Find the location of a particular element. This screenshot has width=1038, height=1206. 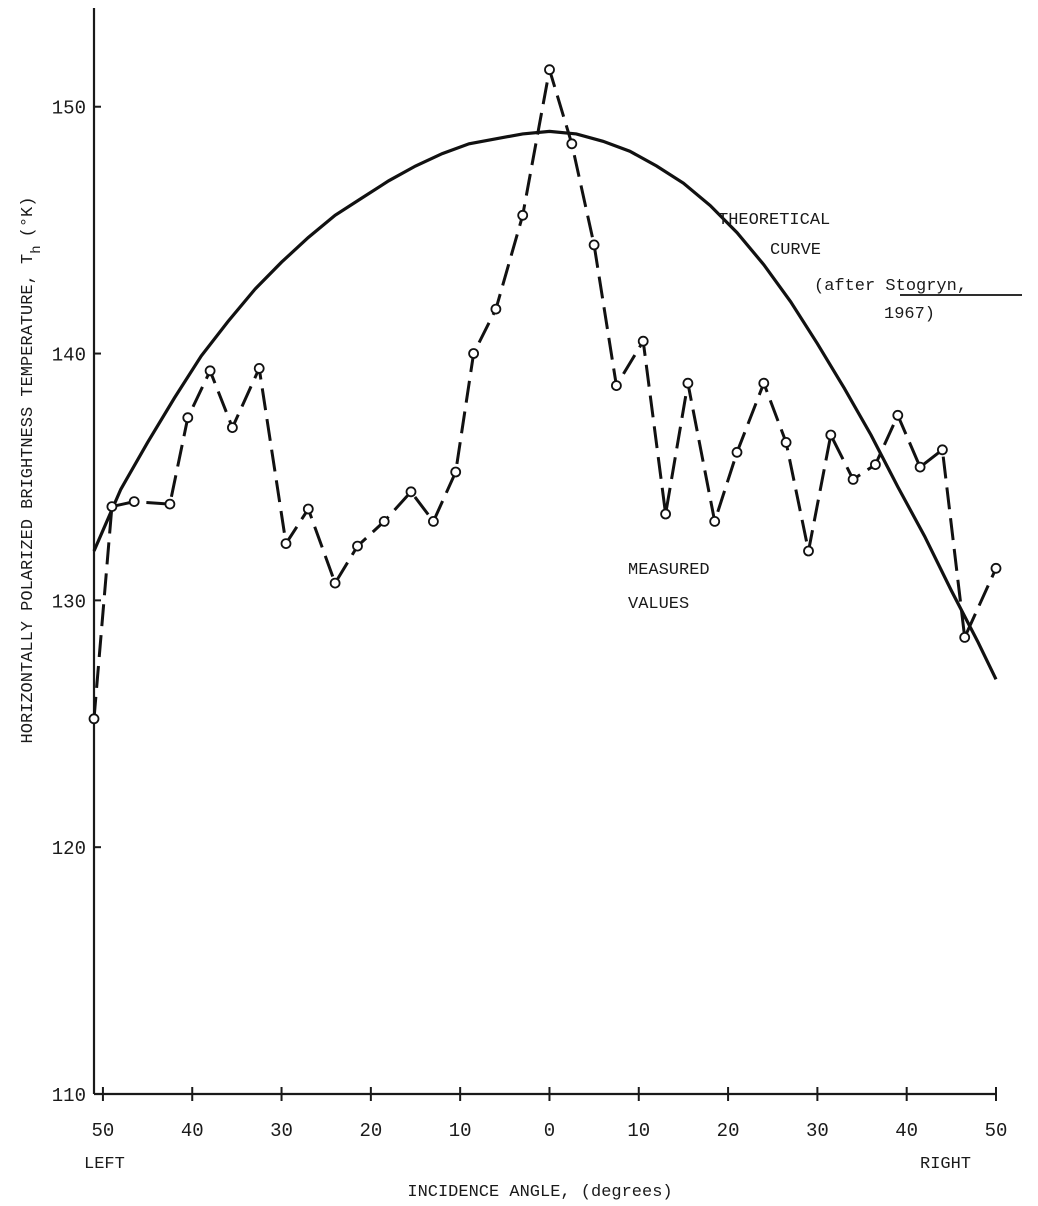

theory-annotation-line-1: THEORETICAL is located at coordinates (774, 220).